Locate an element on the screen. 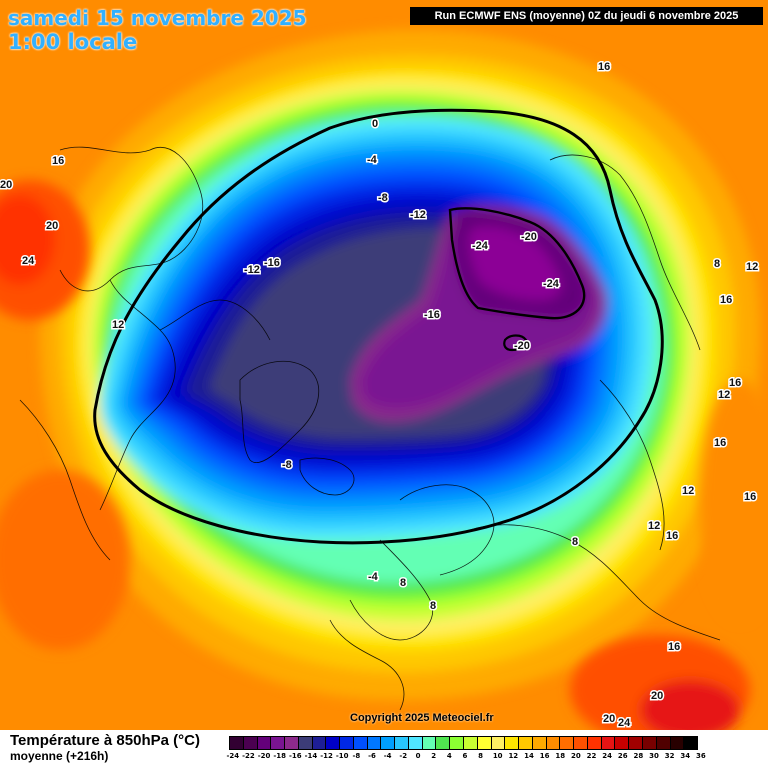 Image resolution: width=768 pixels, height=768 pixels. scale-tick: 36 is located at coordinates (701, 756).